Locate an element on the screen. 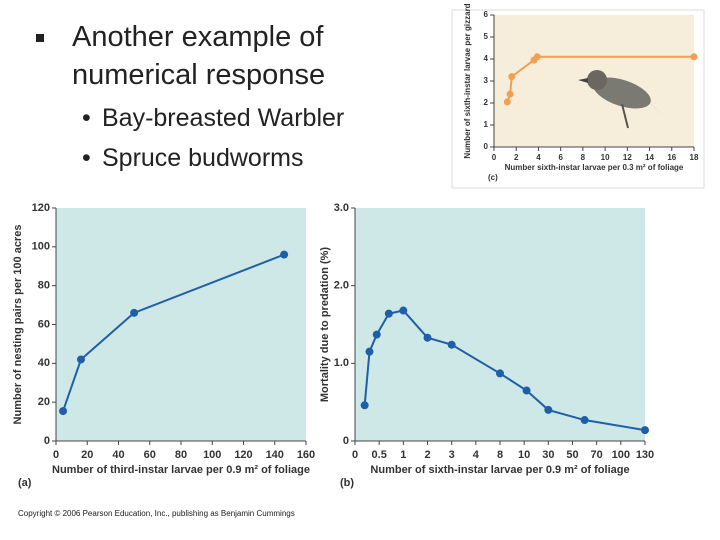 The height and width of the screenshot is (540, 720). x-tick-label: 1 is located at coordinates (403, 455).